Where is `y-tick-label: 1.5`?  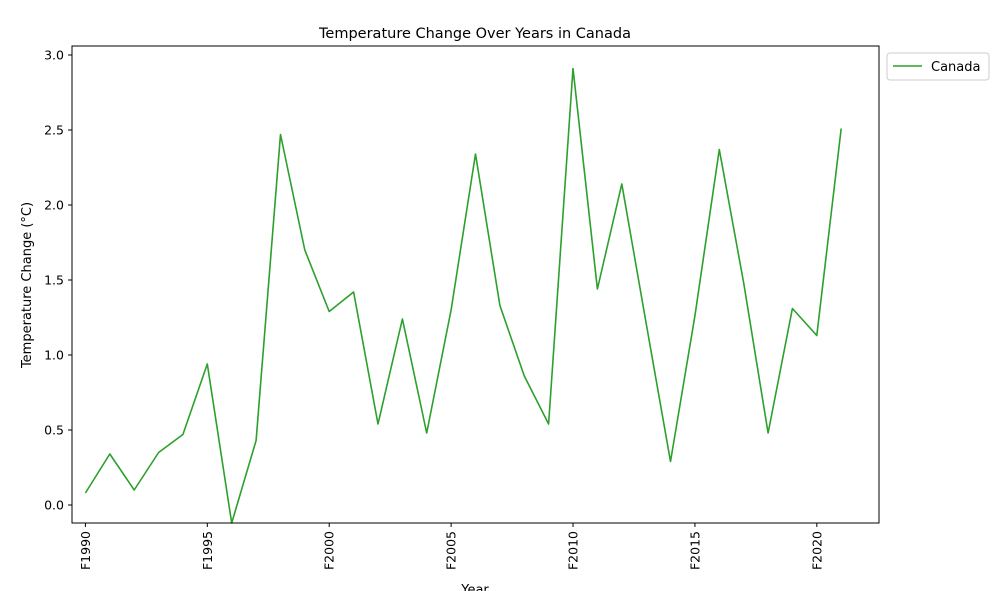 y-tick-label: 1.5 is located at coordinates (54, 280).